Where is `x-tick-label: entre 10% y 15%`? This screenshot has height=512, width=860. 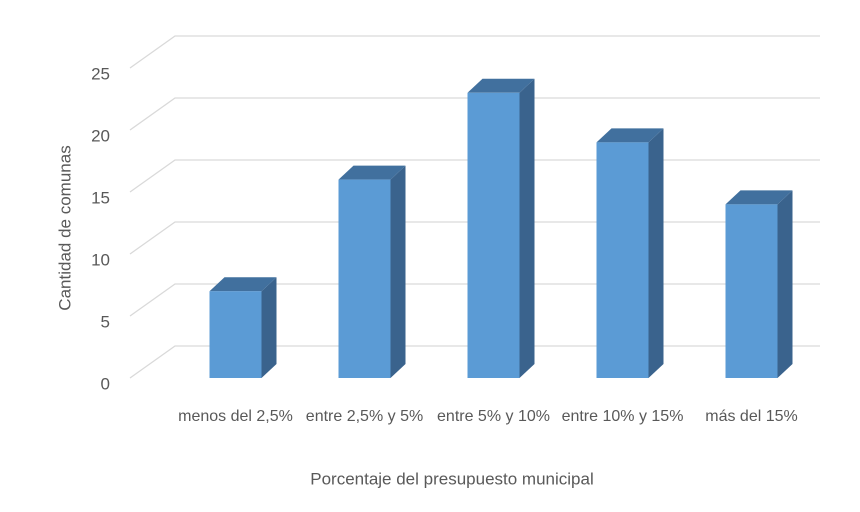
x-tick-label: entre 10% y 15% is located at coordinates (622, 416).